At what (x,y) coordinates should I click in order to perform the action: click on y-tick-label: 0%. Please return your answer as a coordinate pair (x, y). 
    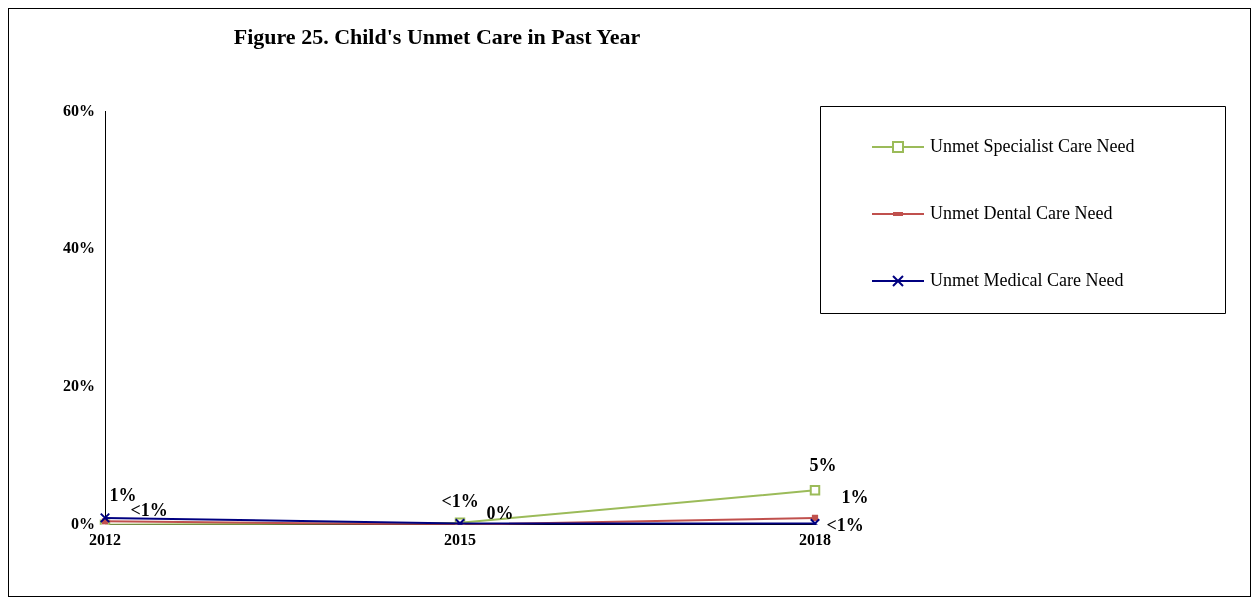
    Looking at the image, I should click on (83, 523).